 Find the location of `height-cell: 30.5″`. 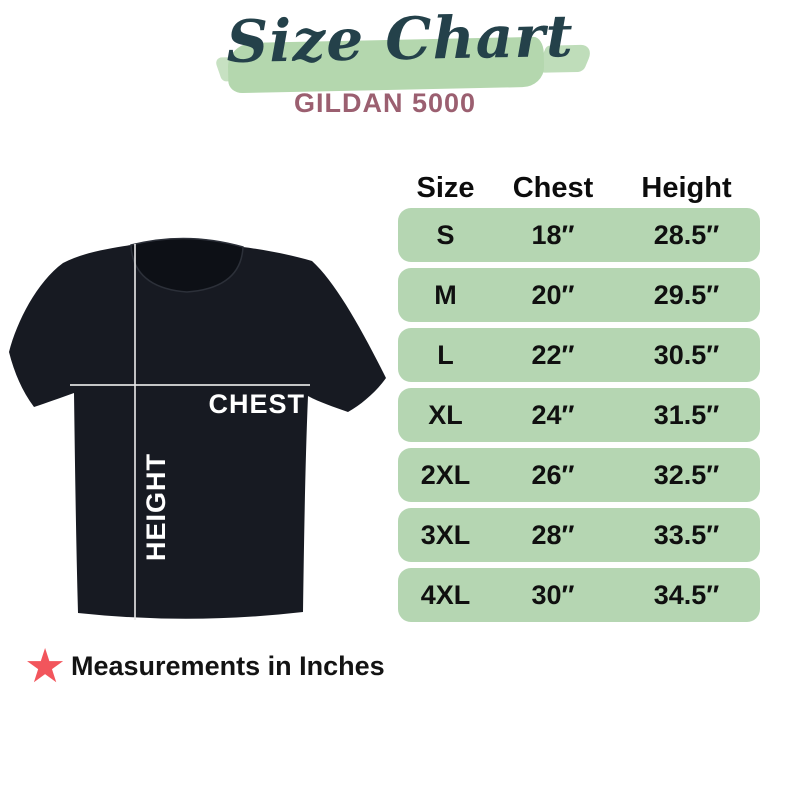

height-cell: 30.5″ is located at coordinates (686, 354).